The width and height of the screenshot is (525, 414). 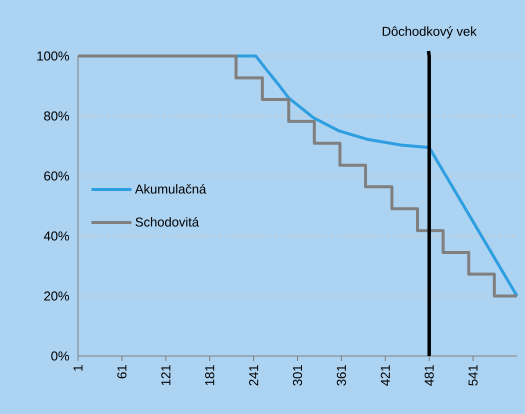 What do you see at coordinates (57, 236) in the screenshot?
I see `y-tick-label: 40%` at bounding box center [57, 236].